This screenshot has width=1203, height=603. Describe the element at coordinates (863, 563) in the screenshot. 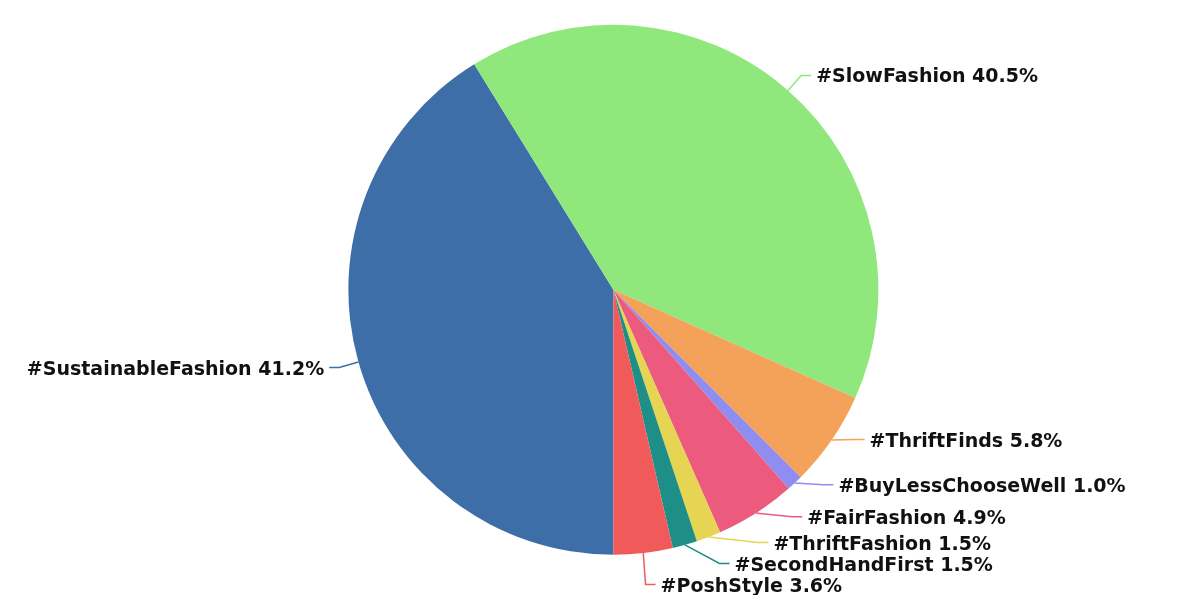

I see `slice-label: #SecondHandFirst 1.5%` at that location.